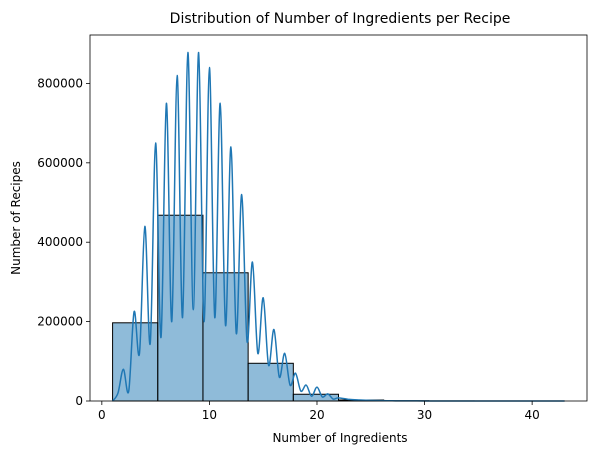  I want to click on y-tick-label: 200000, so click(60, 322).